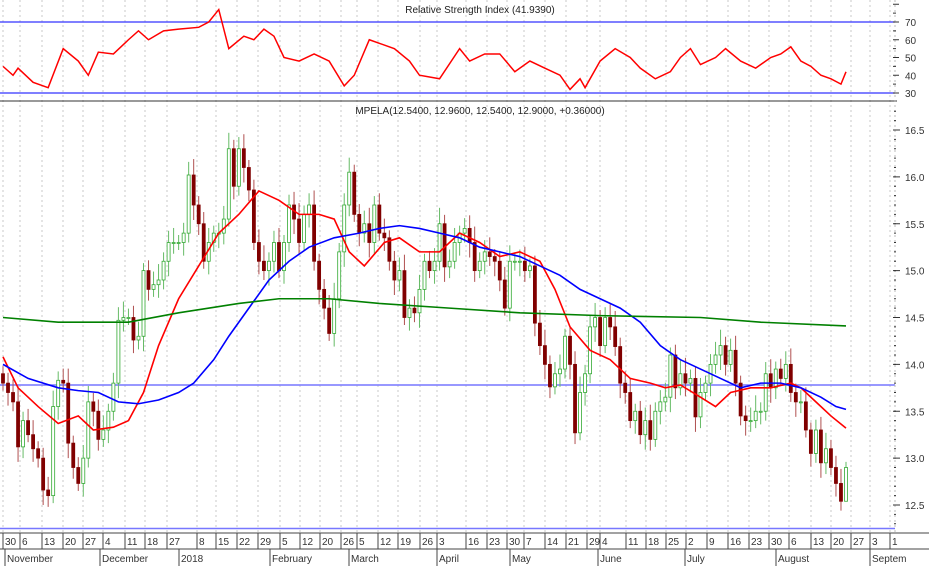 The image size is (929, 566). I want to click on day-label: 1, so click(895, 542).